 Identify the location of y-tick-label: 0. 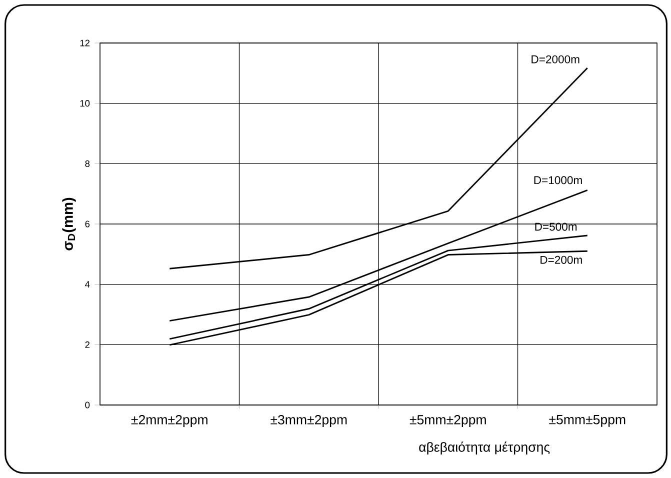
(87, 405).